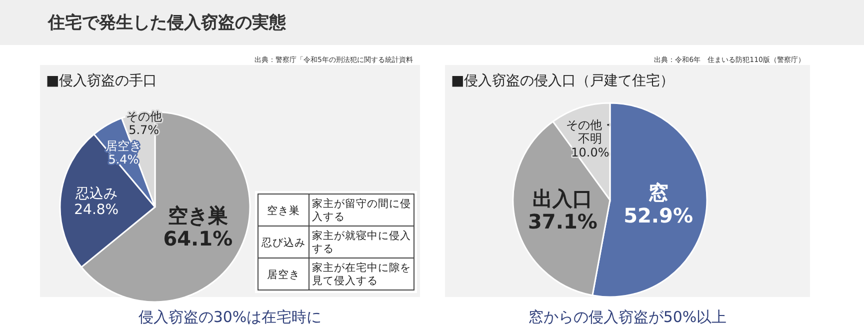 Image resolution: width=864 pixels, height=334 pixels. I want to click on slice-label: 窓, so click(658, 192).